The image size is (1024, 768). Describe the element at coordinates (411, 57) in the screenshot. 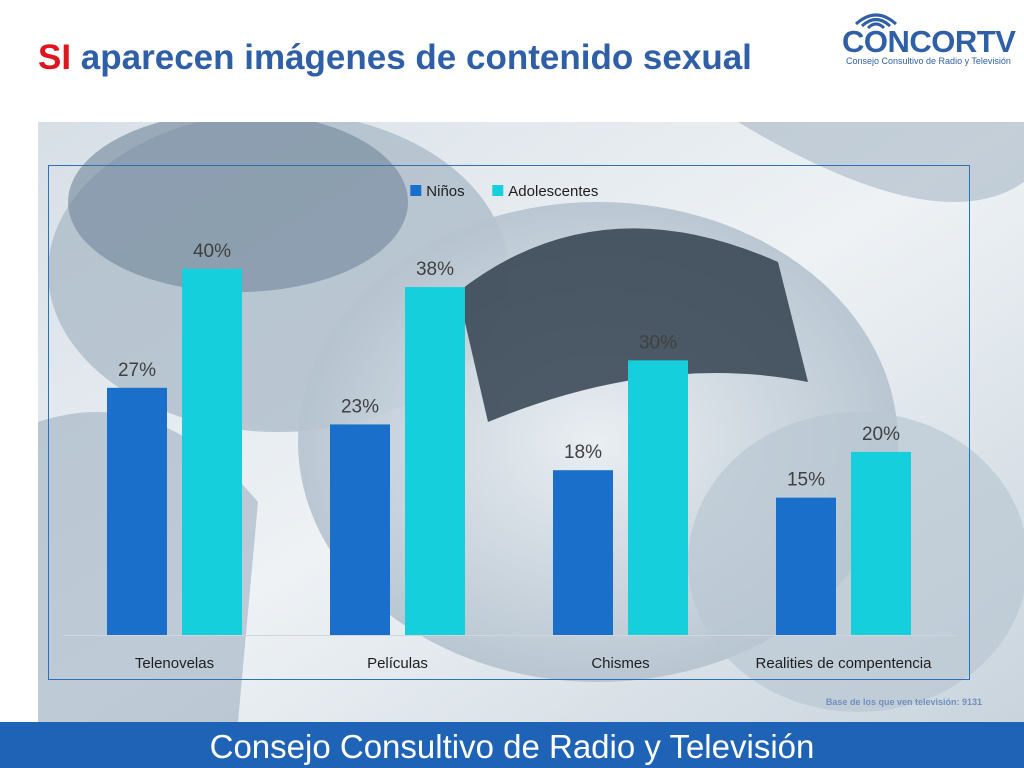

I see `title-rest: aparecen imágenes de contenido sexual` at that location.